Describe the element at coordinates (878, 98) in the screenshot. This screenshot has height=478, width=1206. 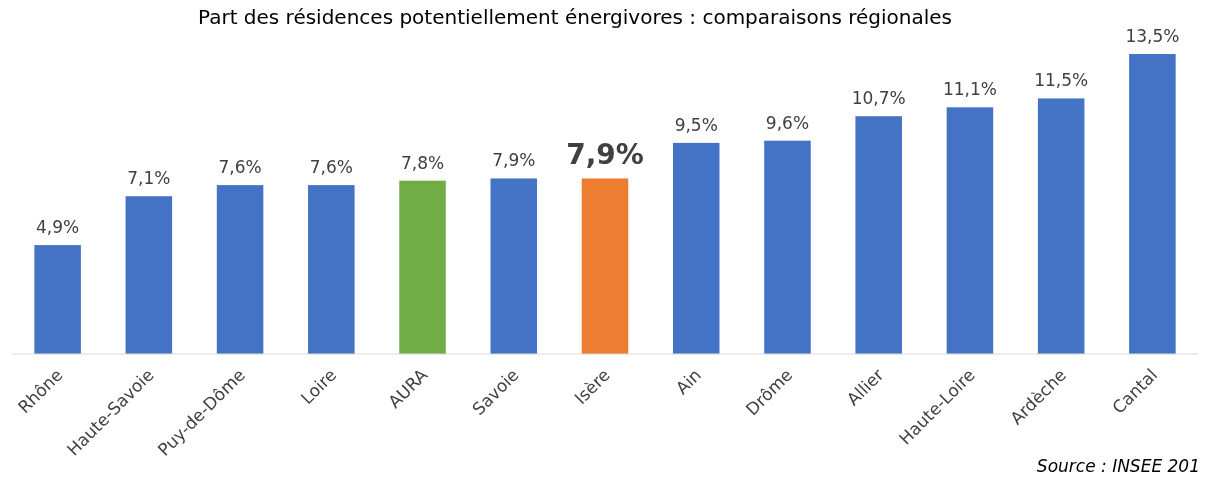
I see `data-label: 10,7%` at that location.